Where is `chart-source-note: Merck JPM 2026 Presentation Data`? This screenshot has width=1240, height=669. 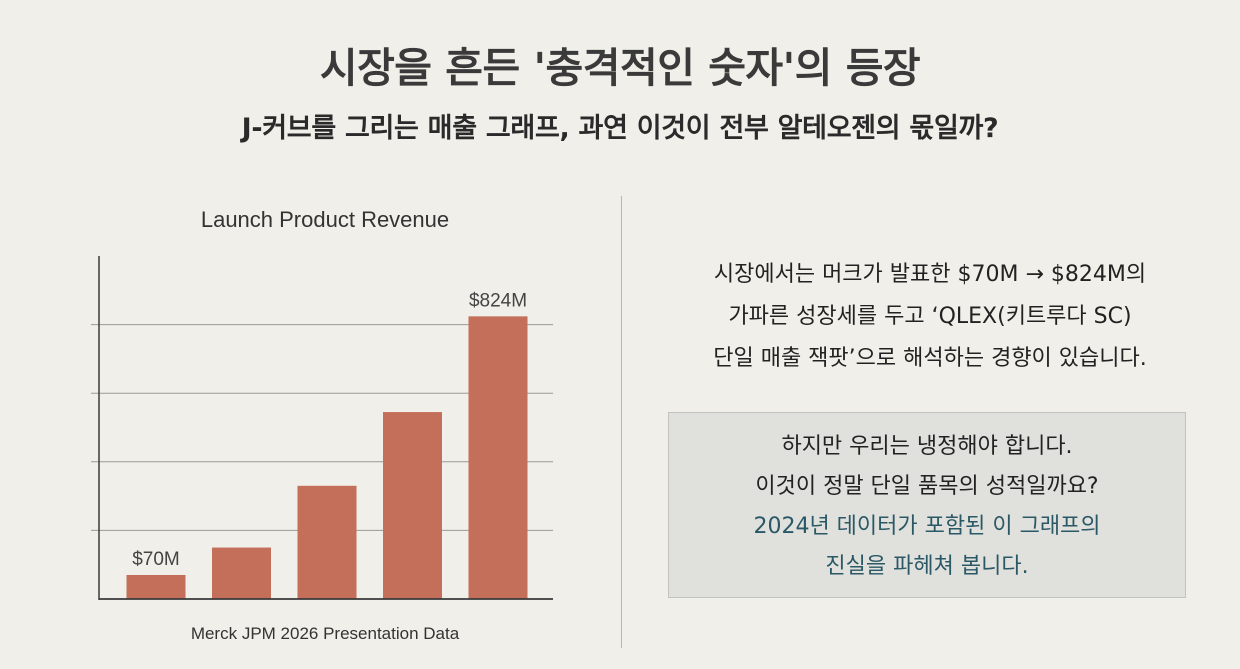
chart-source-note: Merck JPM 2026 Presentation Data is located at coordinates (325, 633).